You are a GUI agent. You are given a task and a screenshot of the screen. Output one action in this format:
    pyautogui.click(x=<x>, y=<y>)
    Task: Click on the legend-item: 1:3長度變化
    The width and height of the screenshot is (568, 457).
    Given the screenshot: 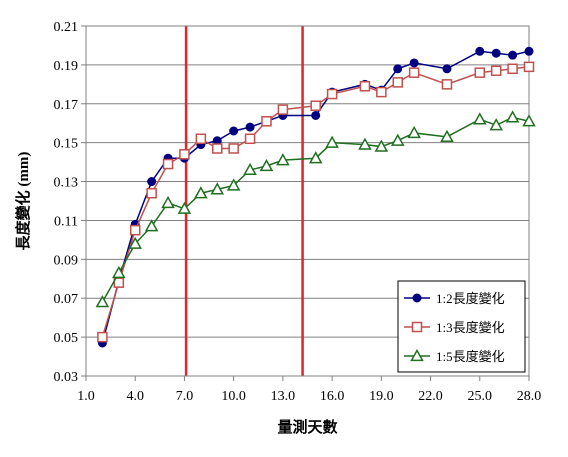 What is the action you would take?
    pyautogui.click(x=454, y=327)
    